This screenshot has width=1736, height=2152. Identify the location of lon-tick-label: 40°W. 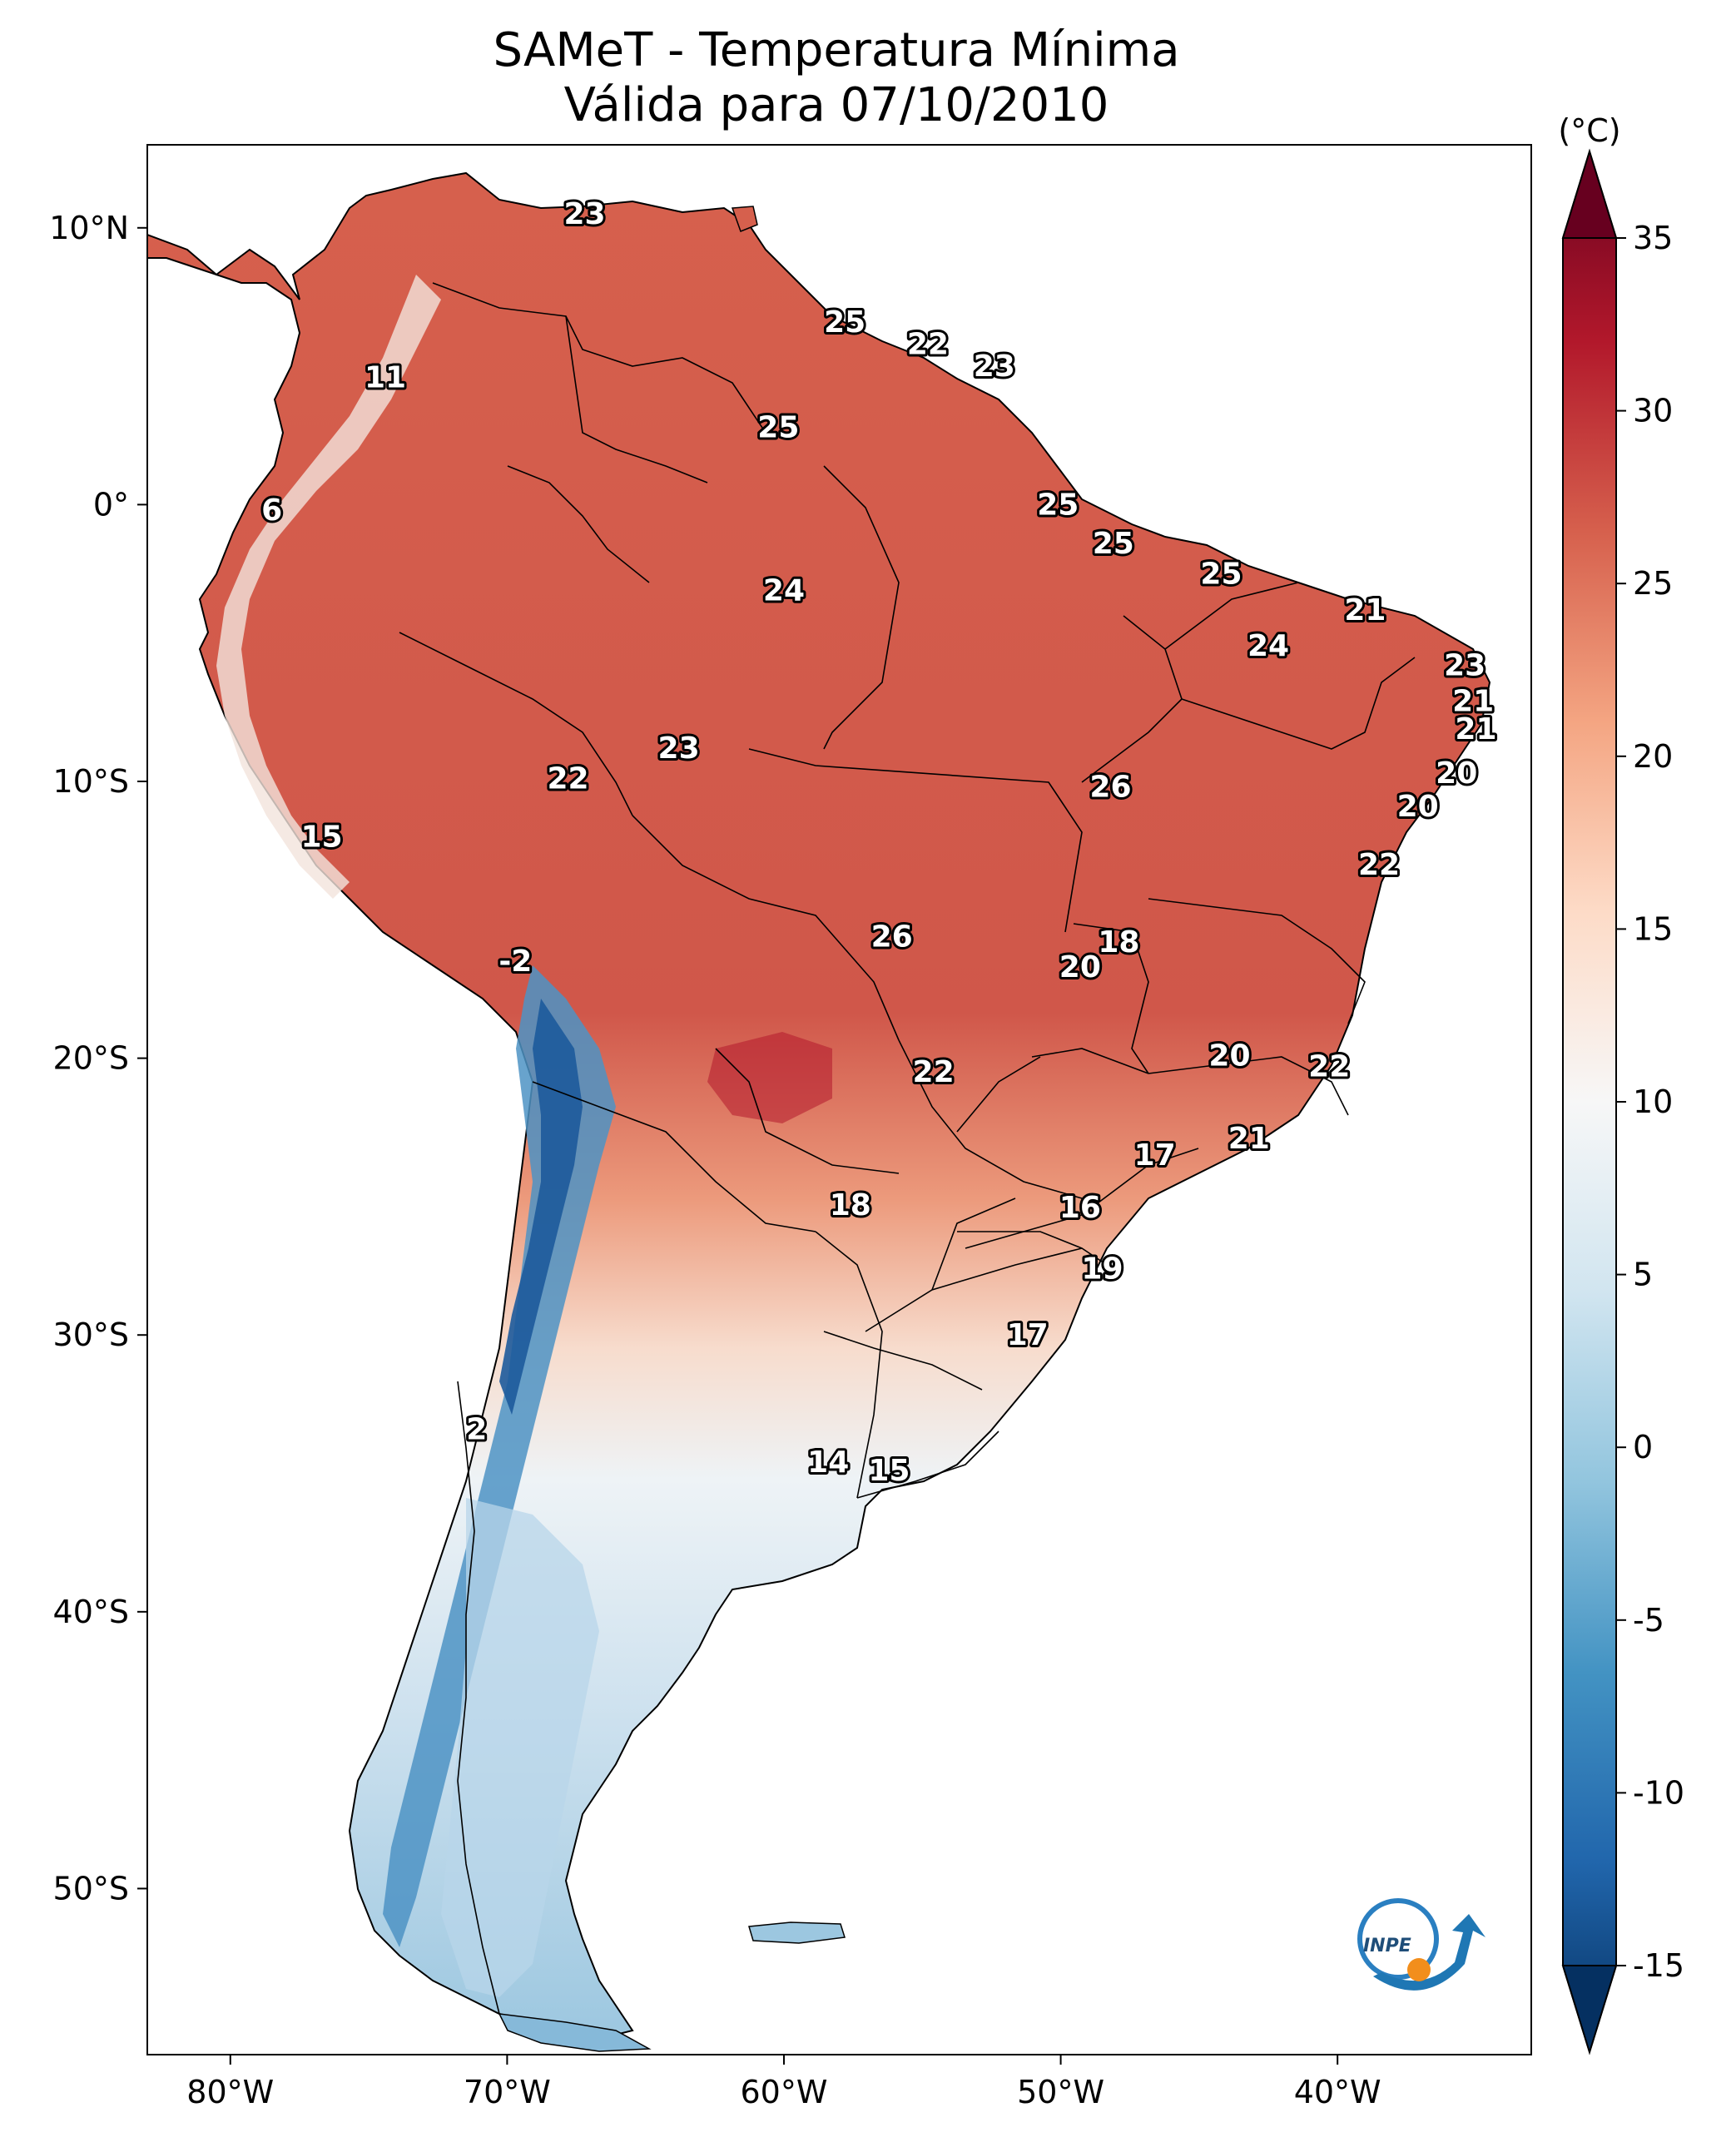
(1337, 2092).